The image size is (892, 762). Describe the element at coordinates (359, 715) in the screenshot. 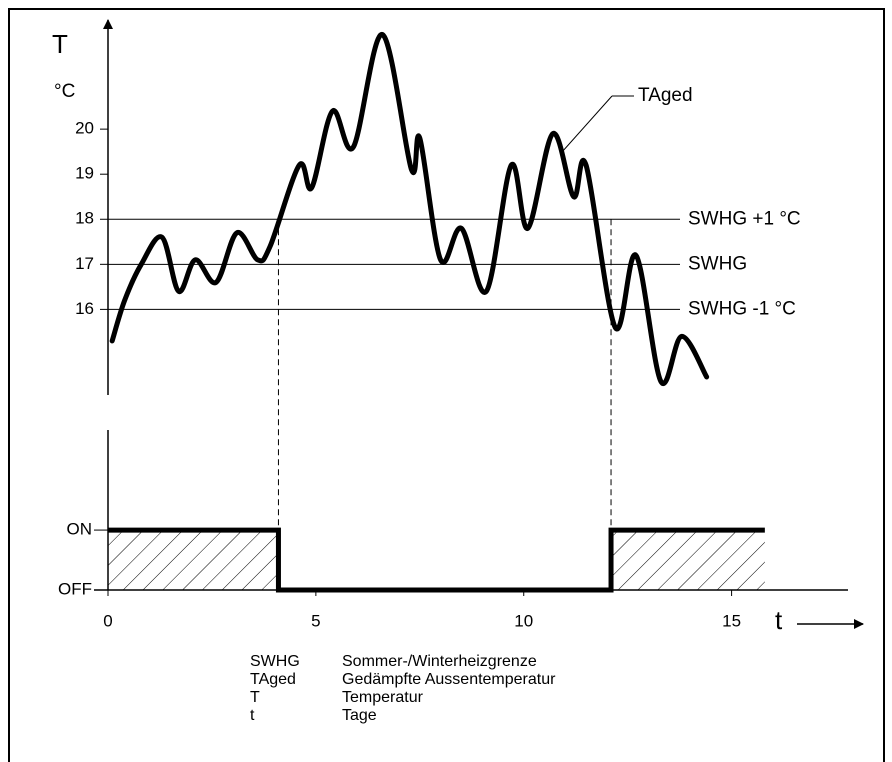

I see `legend-description: Tage` at that location.